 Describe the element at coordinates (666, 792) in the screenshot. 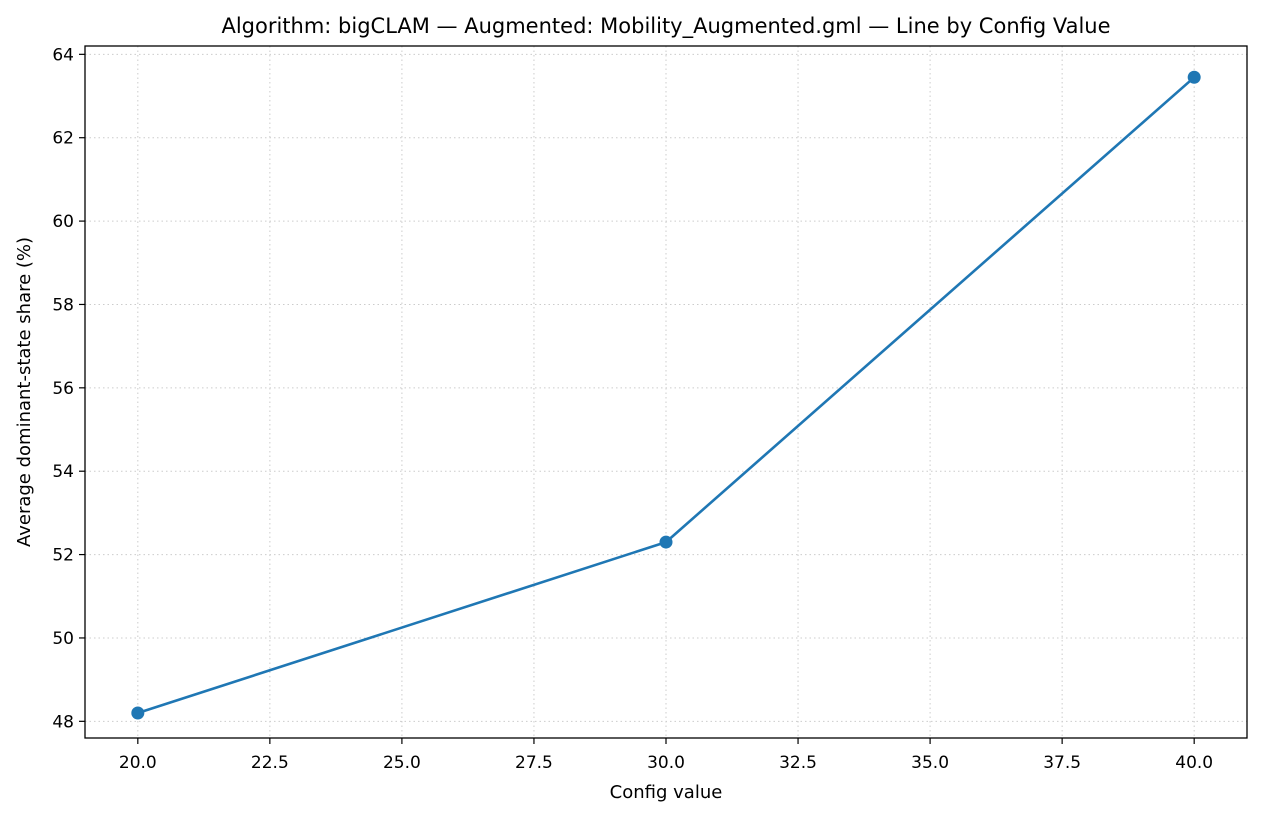

I see `x-axis-label: Config value` at that location.